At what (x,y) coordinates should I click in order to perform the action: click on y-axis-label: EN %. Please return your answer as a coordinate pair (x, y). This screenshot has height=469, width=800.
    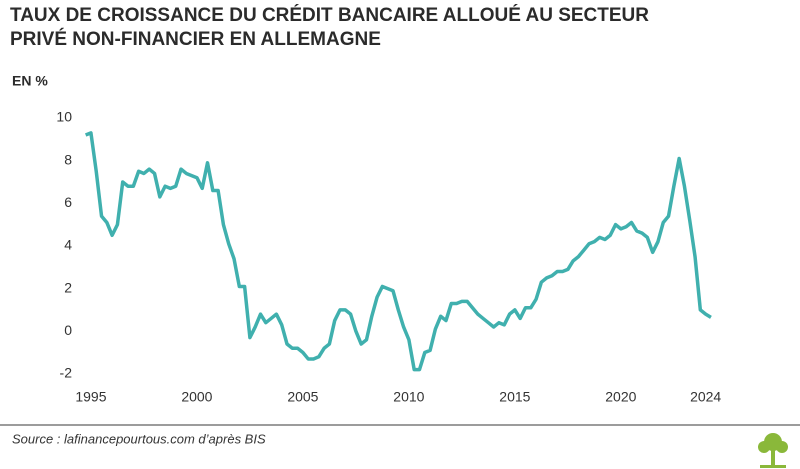
    Looking at the image, I should click on (30, 81).